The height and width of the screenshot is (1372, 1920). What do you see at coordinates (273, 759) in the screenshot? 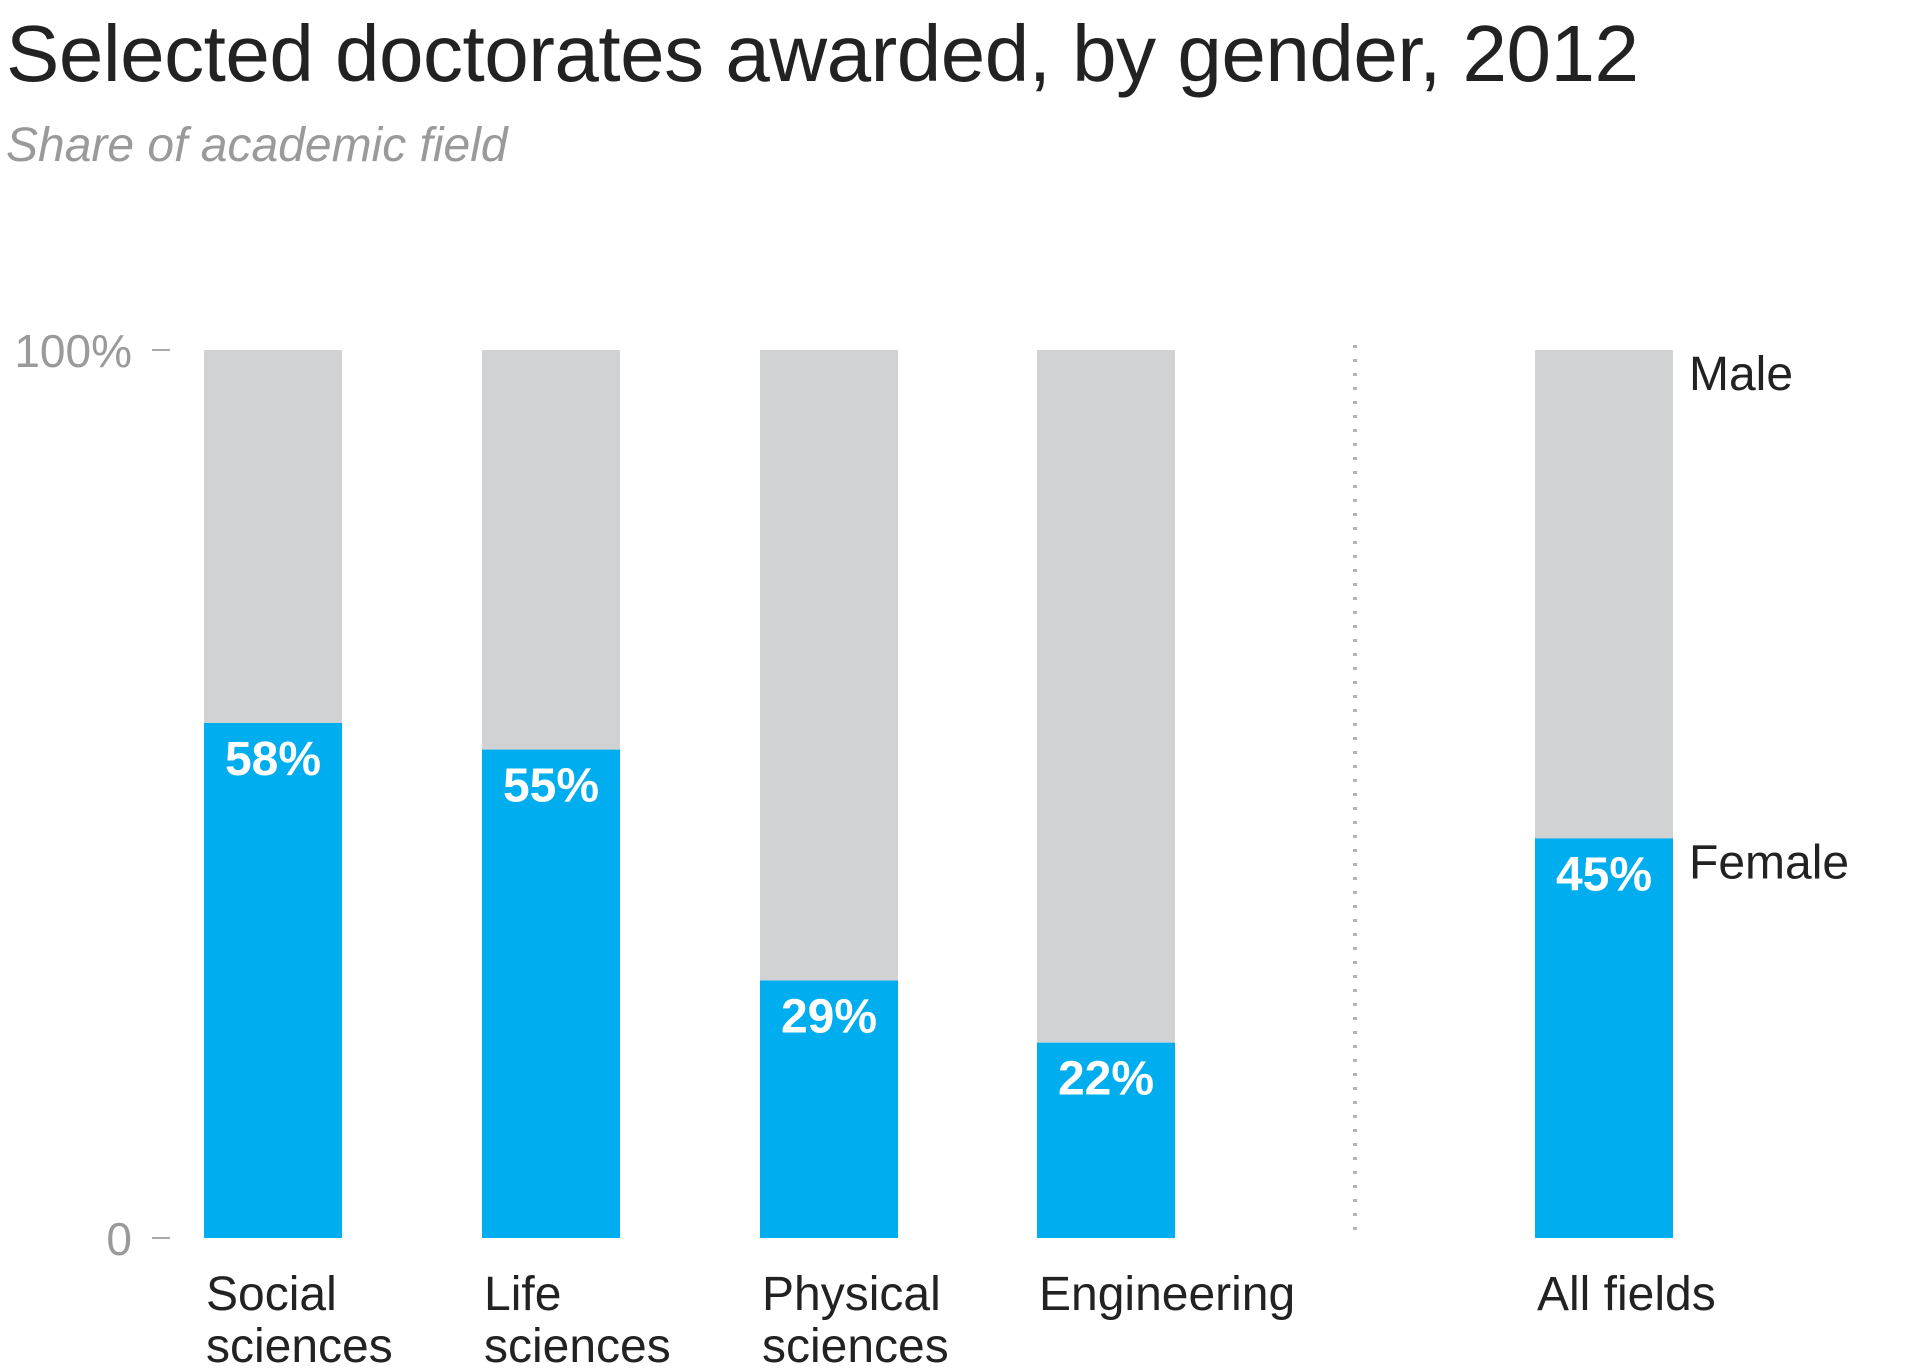
I see `bar-data-label: 58%` at bounding box center [273, 759].